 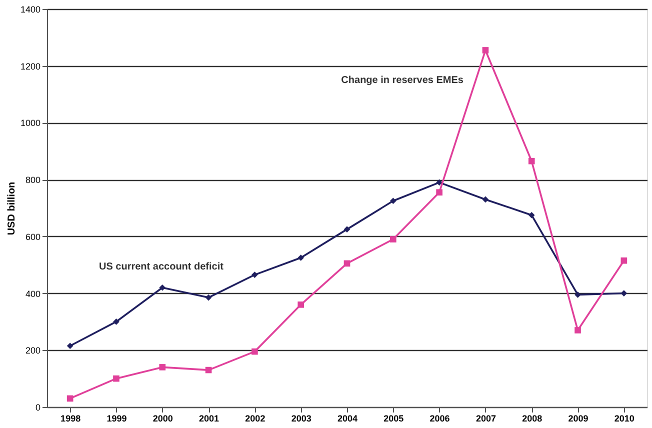 I want to click on y-tick-label: 1400, so click(x=30, y=9).